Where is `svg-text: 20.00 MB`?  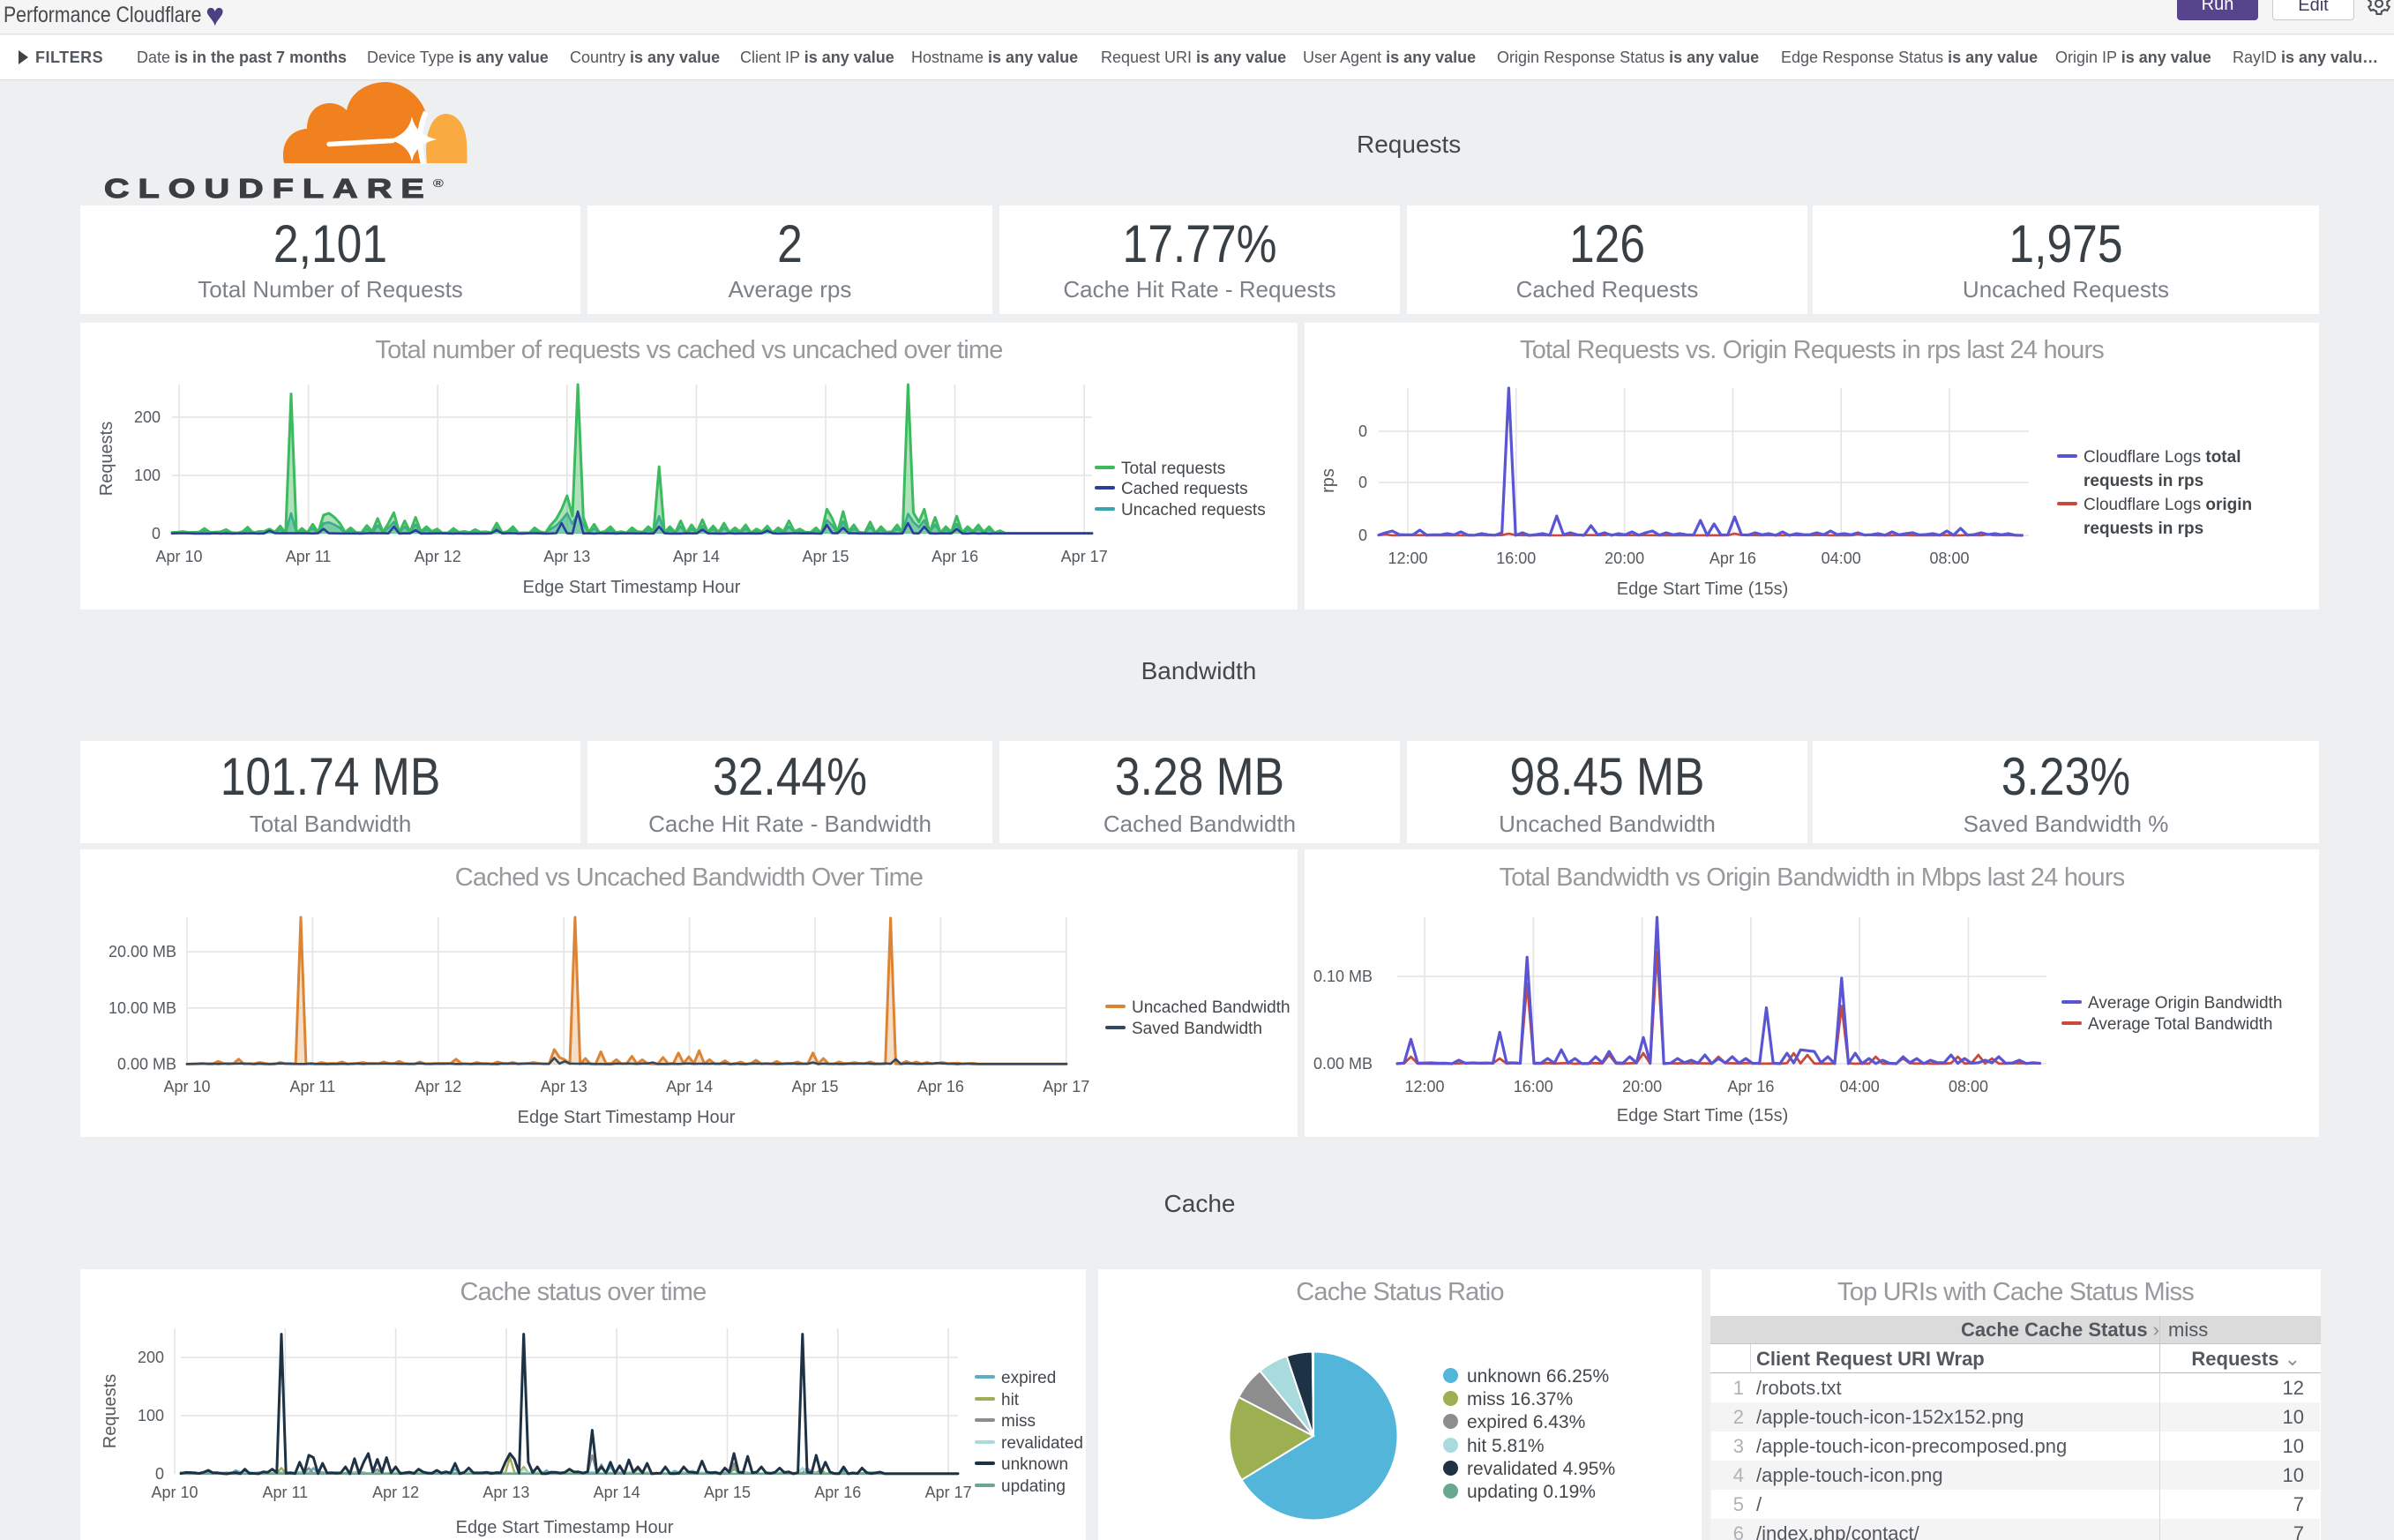 svg-text: 20.00 MB is located at coordinates (142, 952).